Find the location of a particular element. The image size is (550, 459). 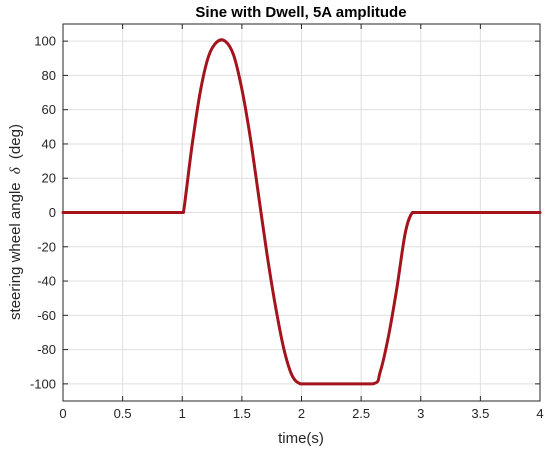

y-tick-label: 0 is located at coordinates (52, 212).